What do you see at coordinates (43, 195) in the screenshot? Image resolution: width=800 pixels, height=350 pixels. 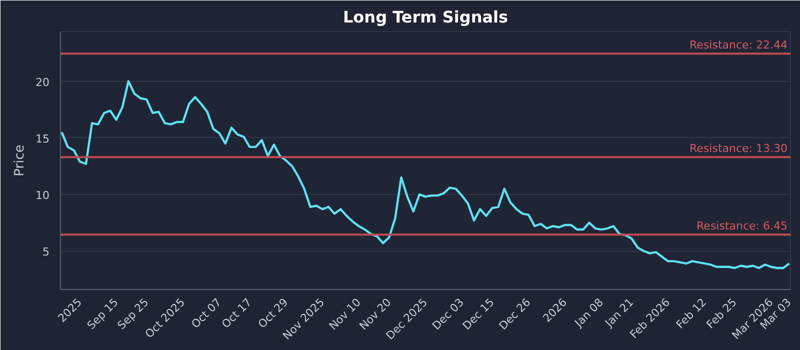 I see `y-tick-label: 10` at bounding box center [43, 195].